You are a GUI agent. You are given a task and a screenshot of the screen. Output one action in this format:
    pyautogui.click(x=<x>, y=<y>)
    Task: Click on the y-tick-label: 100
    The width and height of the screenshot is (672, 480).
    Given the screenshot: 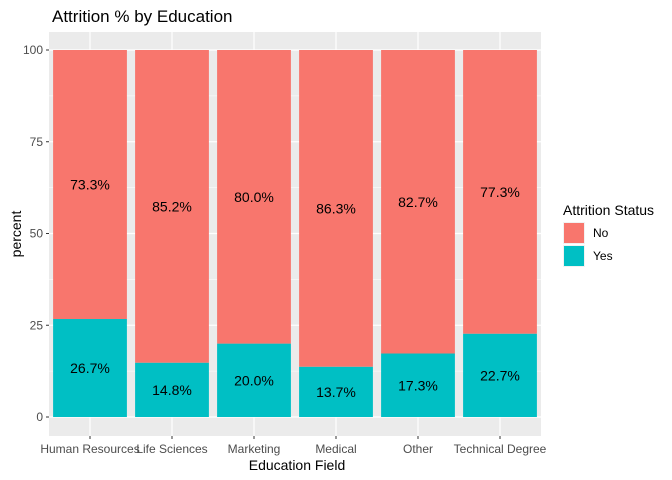 What is the action you would take?
    pyautogui.click(x=33, y=50)
    